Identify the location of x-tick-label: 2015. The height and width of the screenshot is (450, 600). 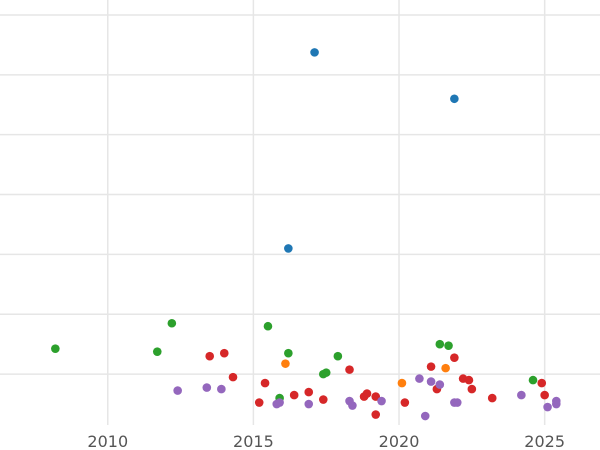
(253, 441).